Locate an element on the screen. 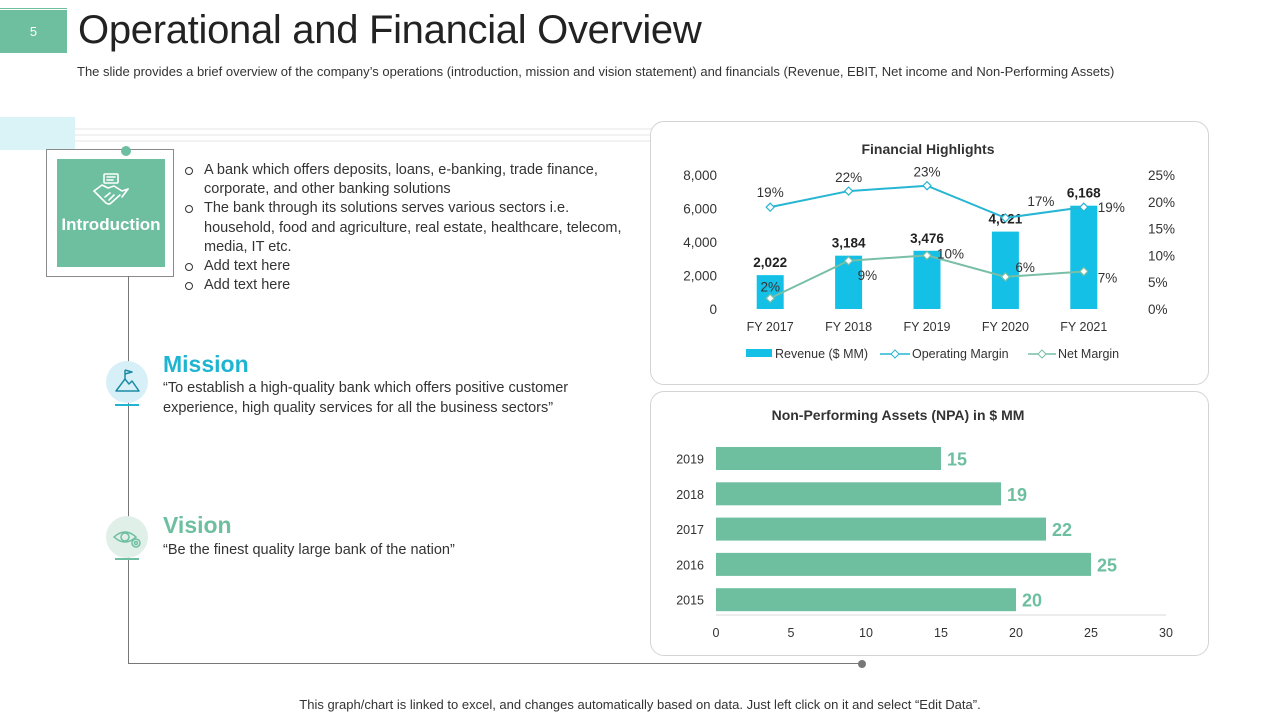 The image size is (1280, 720). slide-number: 5 is located at coordinates (33, 31).